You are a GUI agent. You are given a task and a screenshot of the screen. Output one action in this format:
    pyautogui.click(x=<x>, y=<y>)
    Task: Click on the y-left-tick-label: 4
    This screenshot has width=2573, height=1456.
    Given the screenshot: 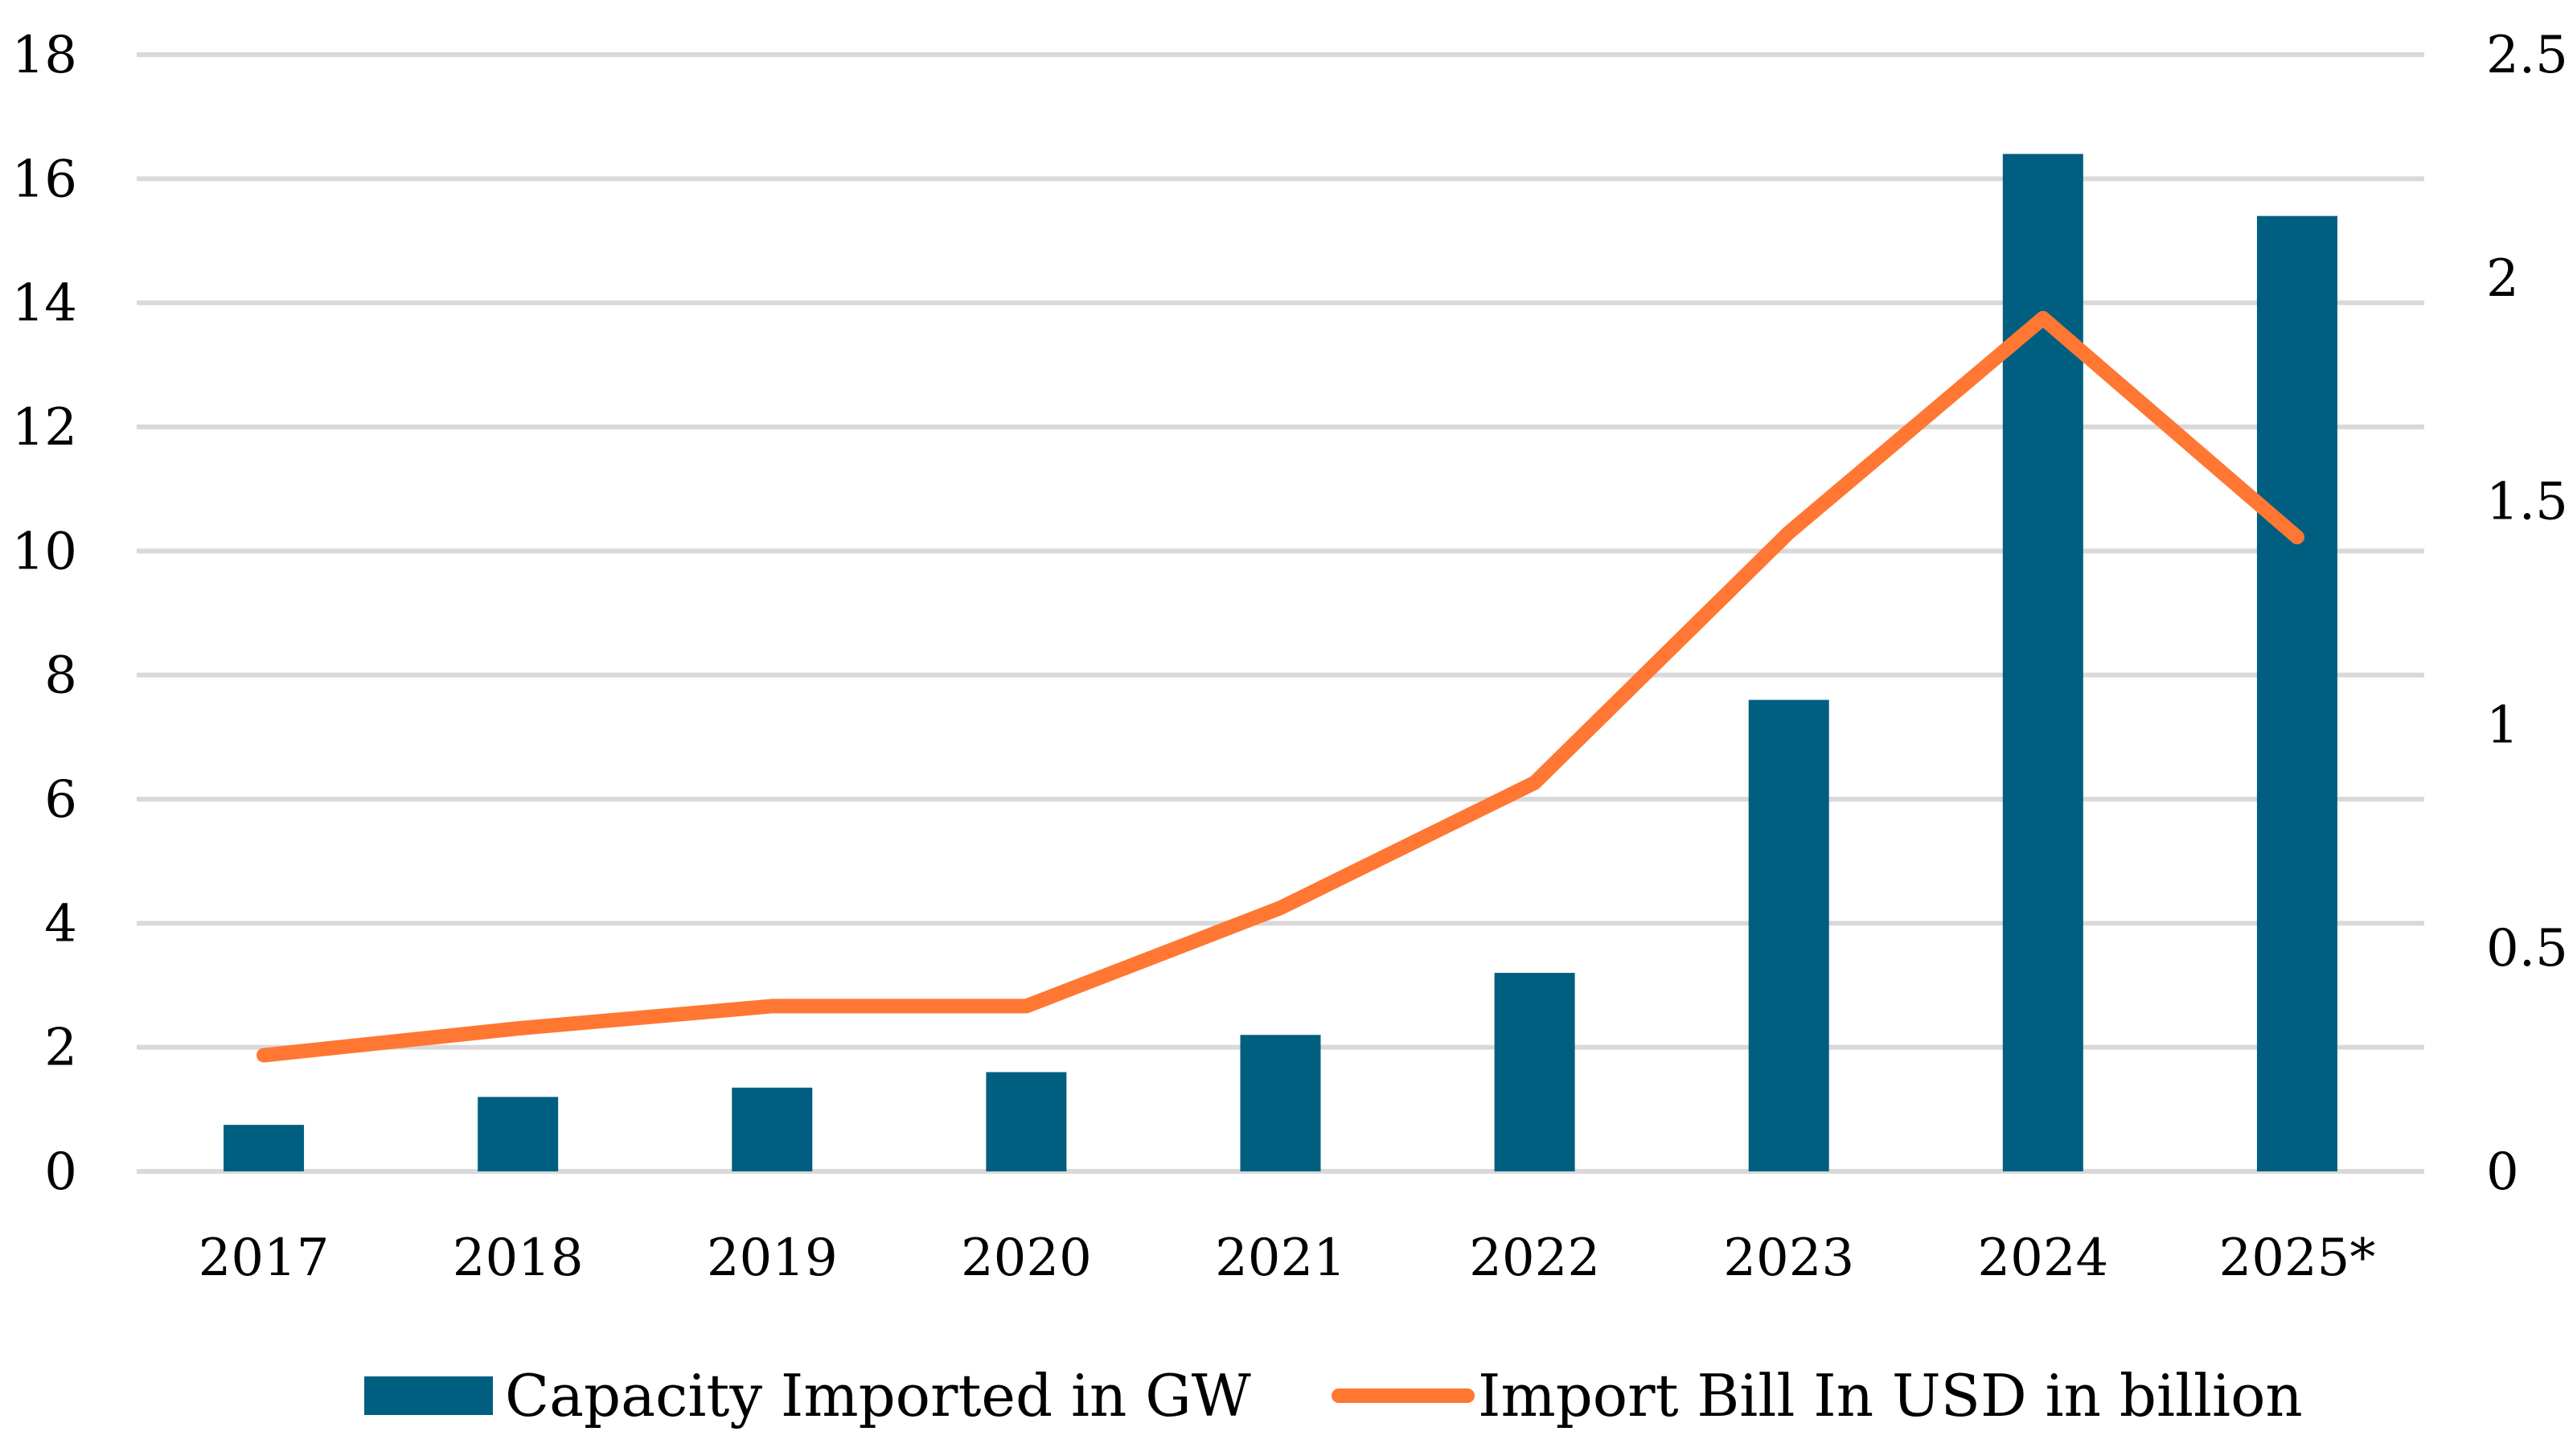 What is the action you would take?
    pyautogui.click(x=61, y=924)
    